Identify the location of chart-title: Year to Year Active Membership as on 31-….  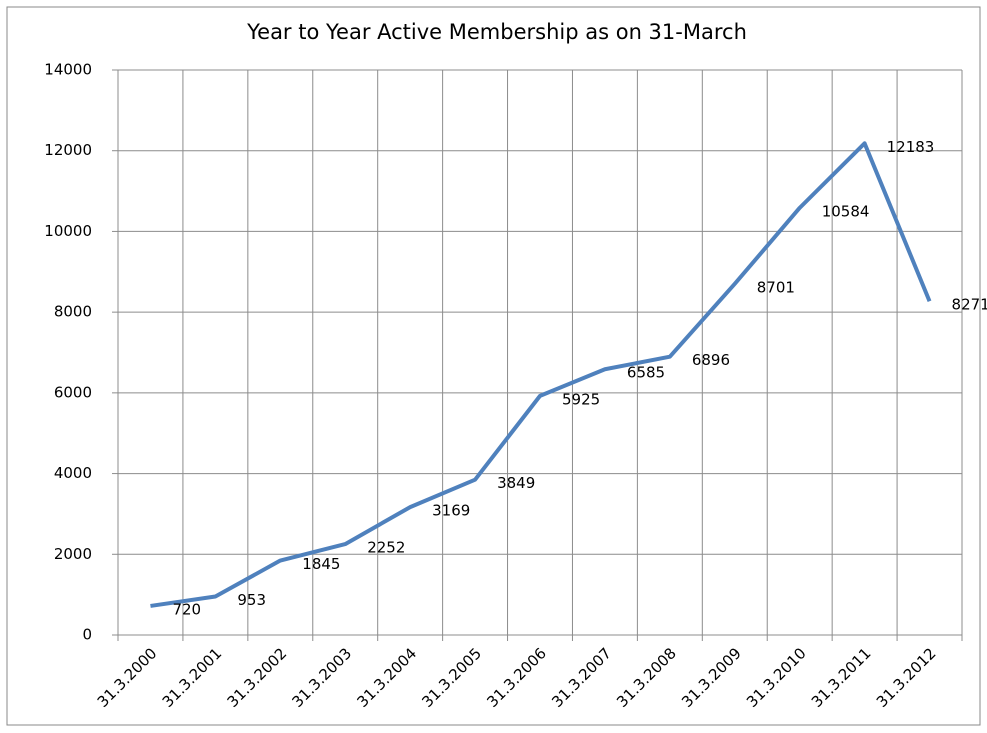
(496, 32).